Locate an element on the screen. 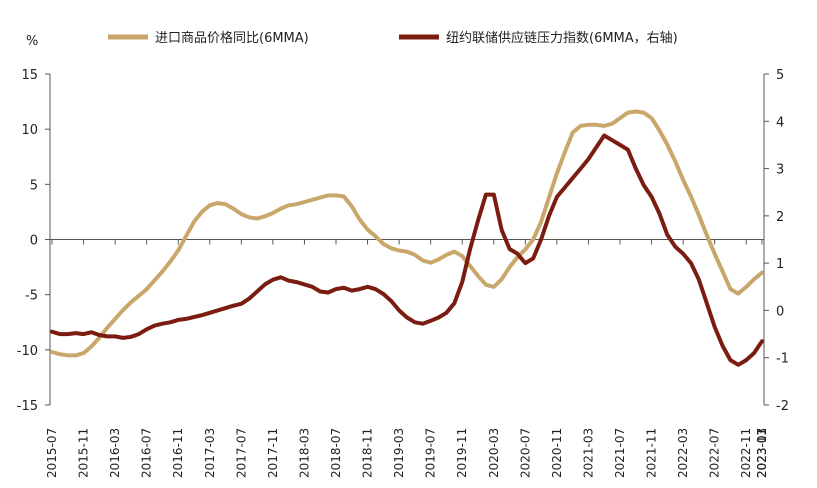 The image size is (817, 488). legend: 进口商品价格同比(6MMA) 纽约联储供应链压力指数(6MMA，右轴) is located at coordinates (393, 38).